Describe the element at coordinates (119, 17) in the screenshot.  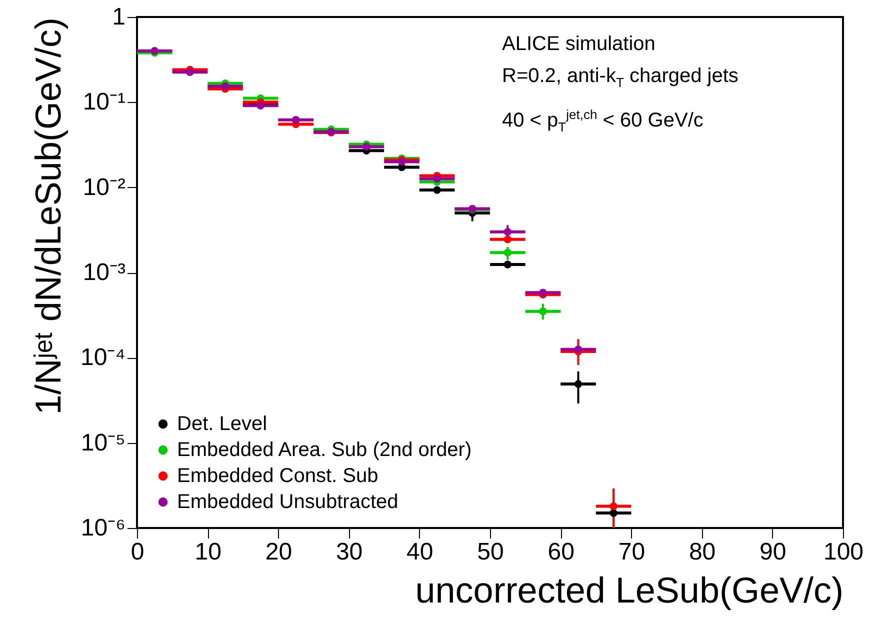
I see `y-tick-label: 1` at that location.